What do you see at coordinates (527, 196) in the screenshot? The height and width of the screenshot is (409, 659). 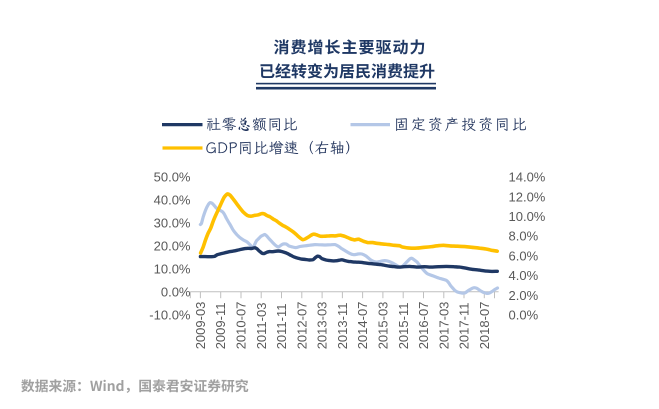 I see `svg-text: 12.0%` at bounding box center [527, 196].